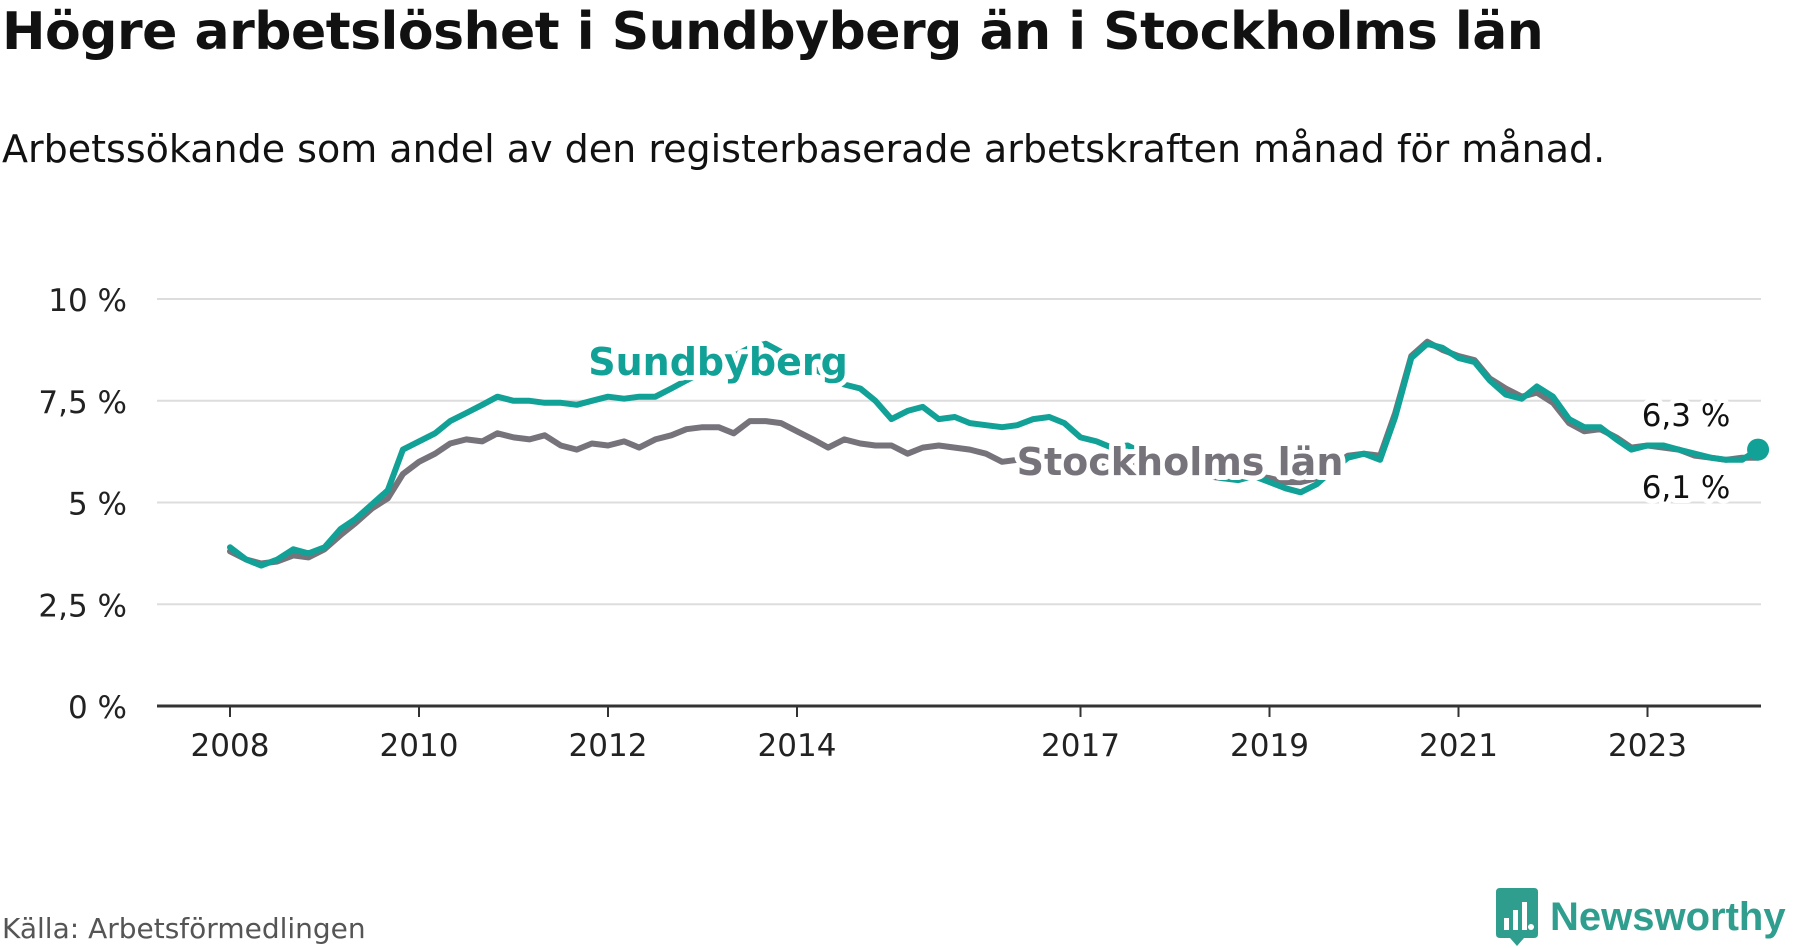 This screenshot has width=1800, height=948. I want to click on sundbyberg-label: Sundbyberg, so click(718, 362).